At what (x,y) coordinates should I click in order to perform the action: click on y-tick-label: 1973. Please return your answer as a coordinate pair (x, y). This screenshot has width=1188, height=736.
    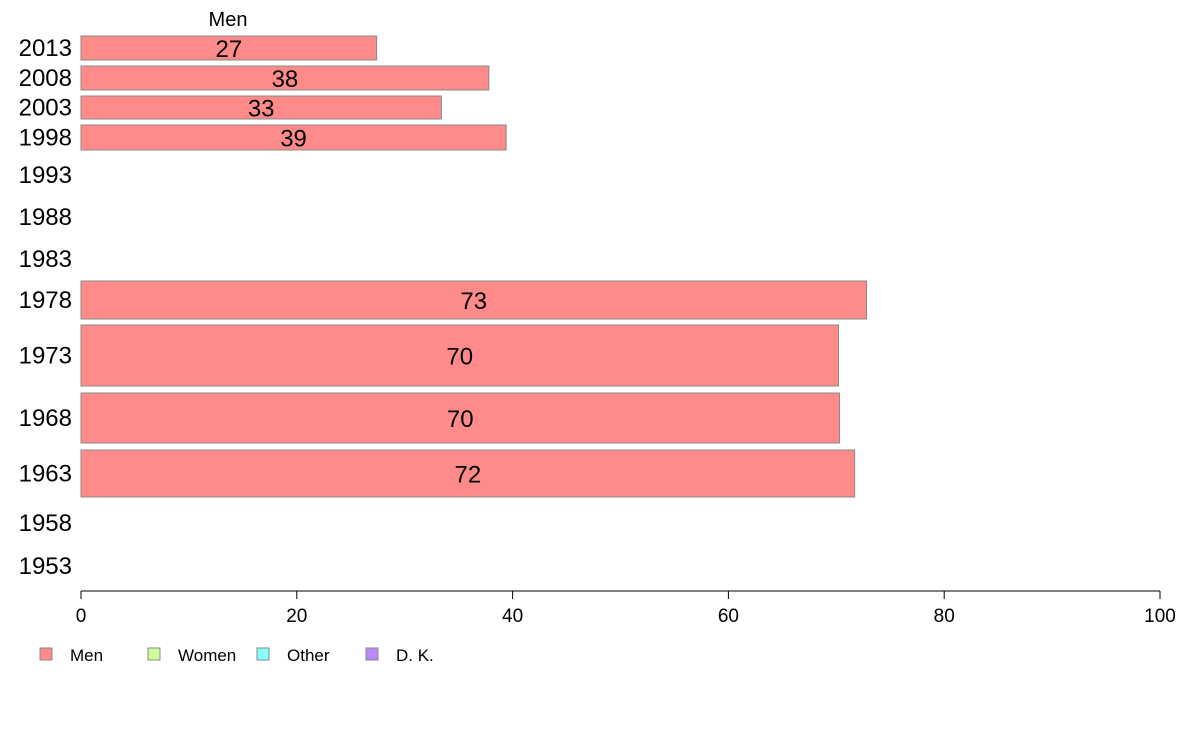
    Looking at the image, I should click on (45, 356).